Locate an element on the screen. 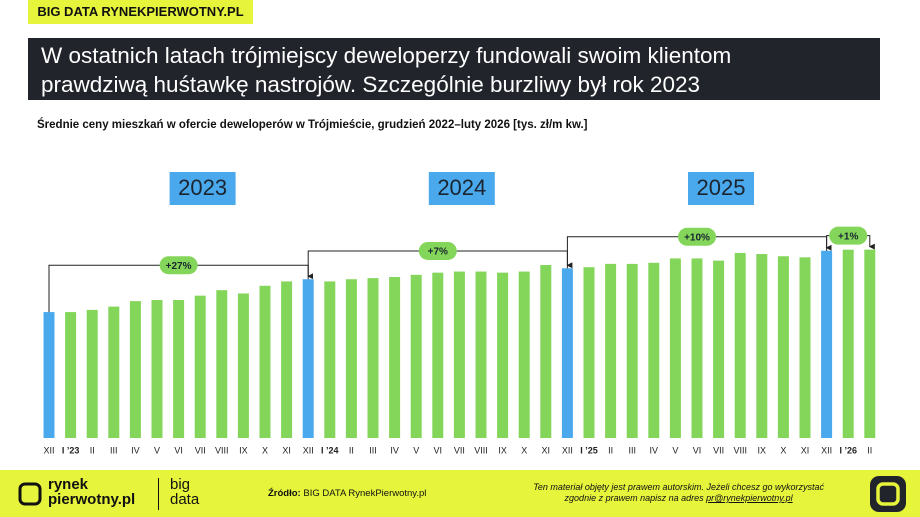 The height and width of the screenshot is (517, 920). logo-line: big is located at coordinates (180, 484).